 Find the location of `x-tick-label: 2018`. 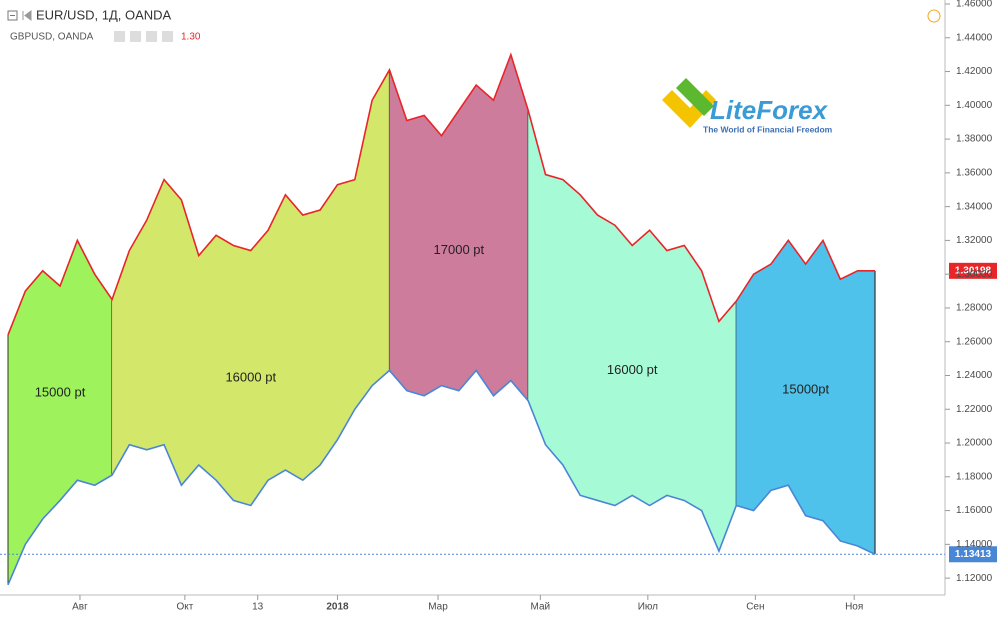

x-tick-label: 2018 is located at coordinates (337, 607).